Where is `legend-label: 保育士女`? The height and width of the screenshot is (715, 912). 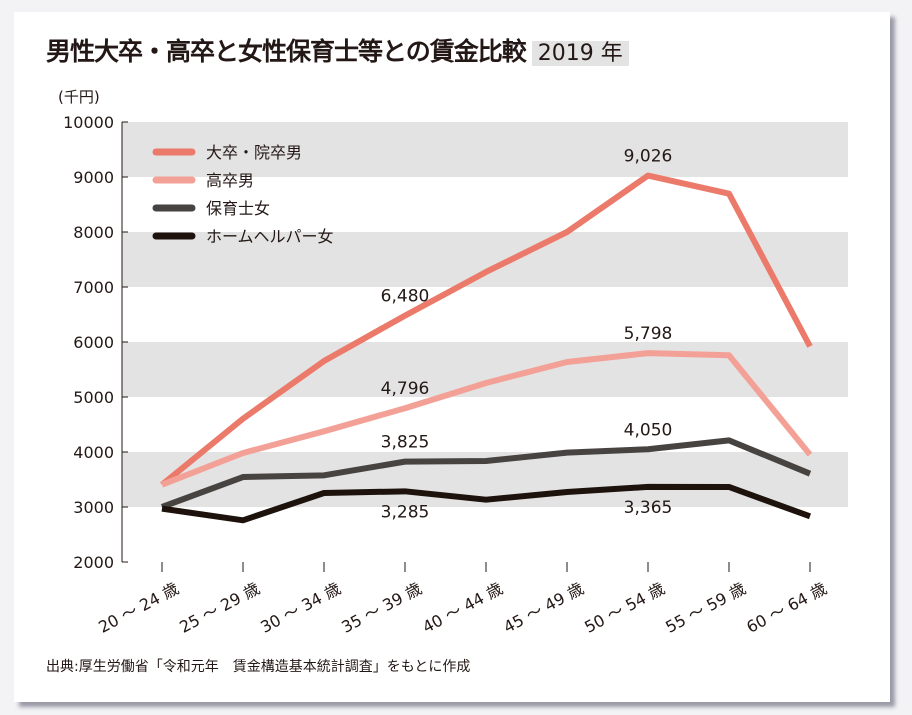
legend-label: 保育士女 is located at coordinates (238, 208).